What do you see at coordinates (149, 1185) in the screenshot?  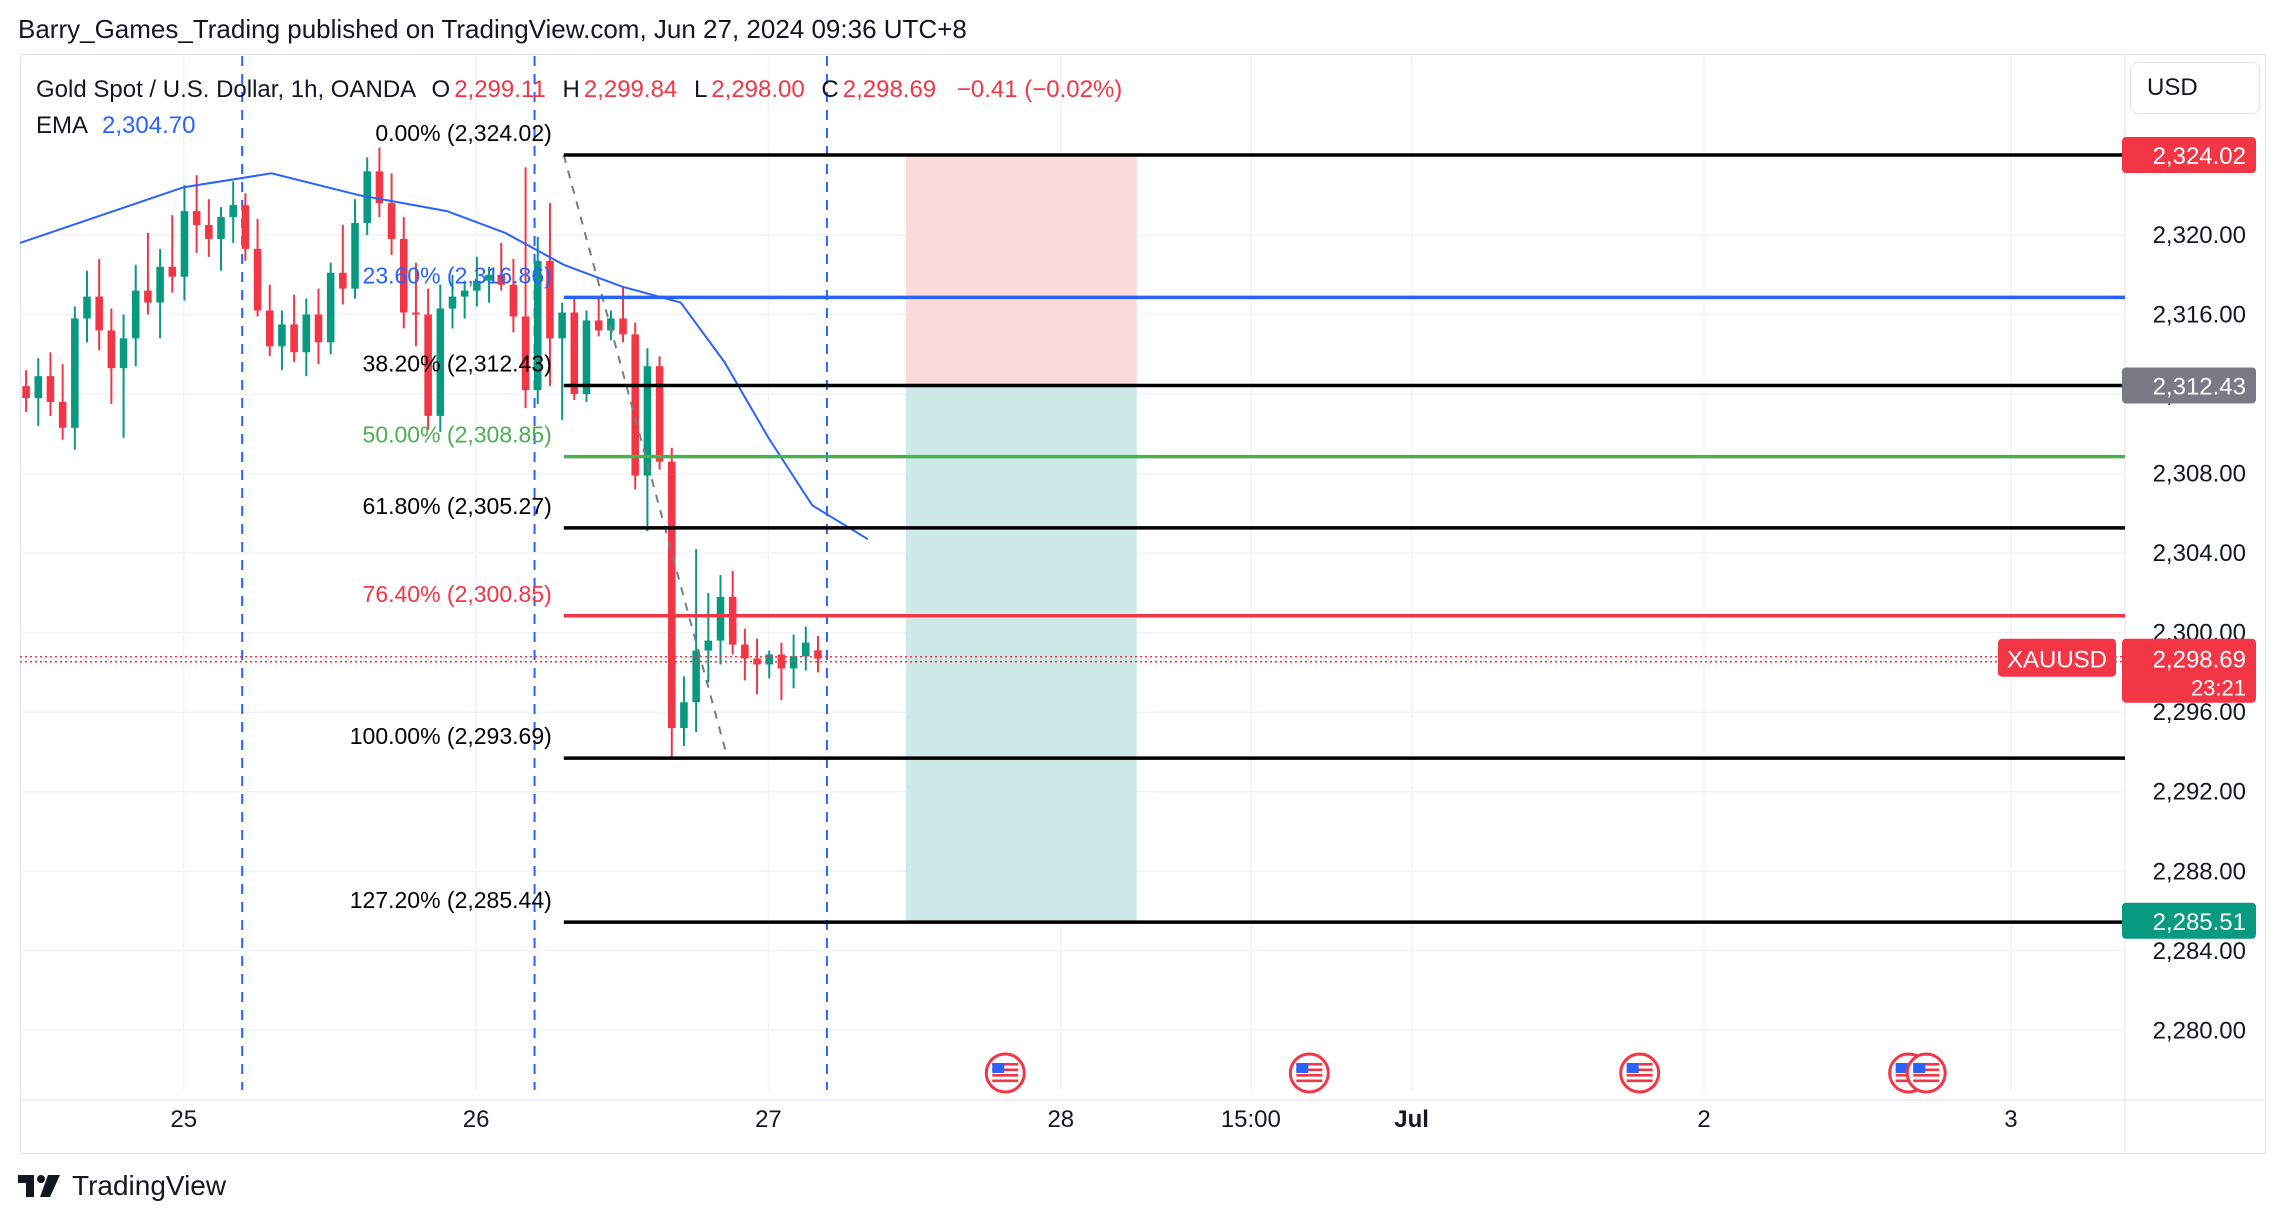 I see `tradingview-wordmark: TradingView` at bounding box center [149, 1185].